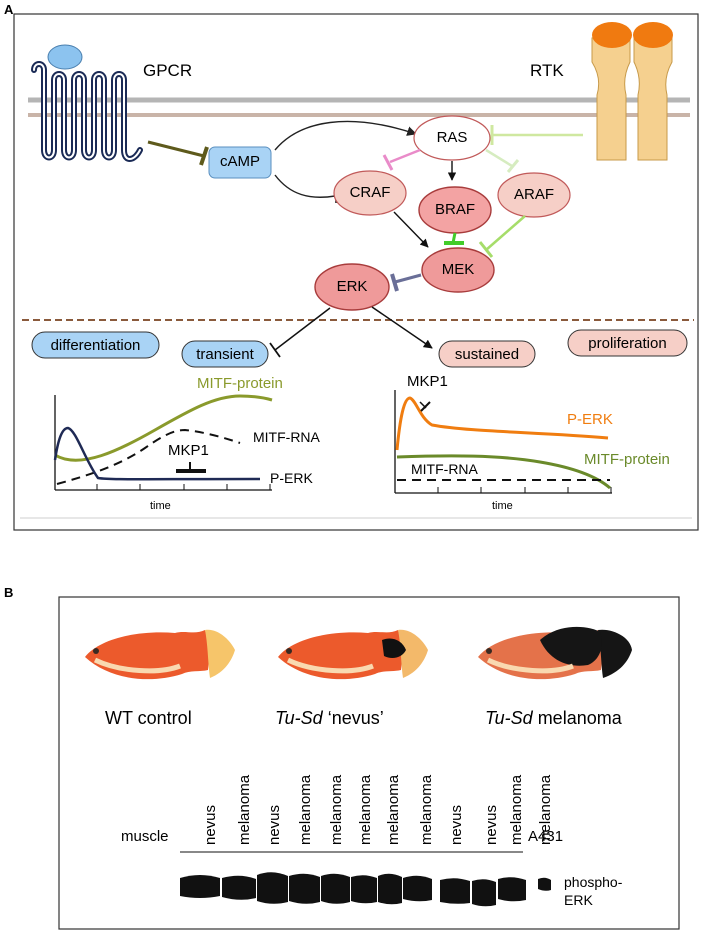  What do you see at coordinates (393, 809) in the screenshot?
I see `lane-label-7: melanoma` at bounding box center [393, 809].